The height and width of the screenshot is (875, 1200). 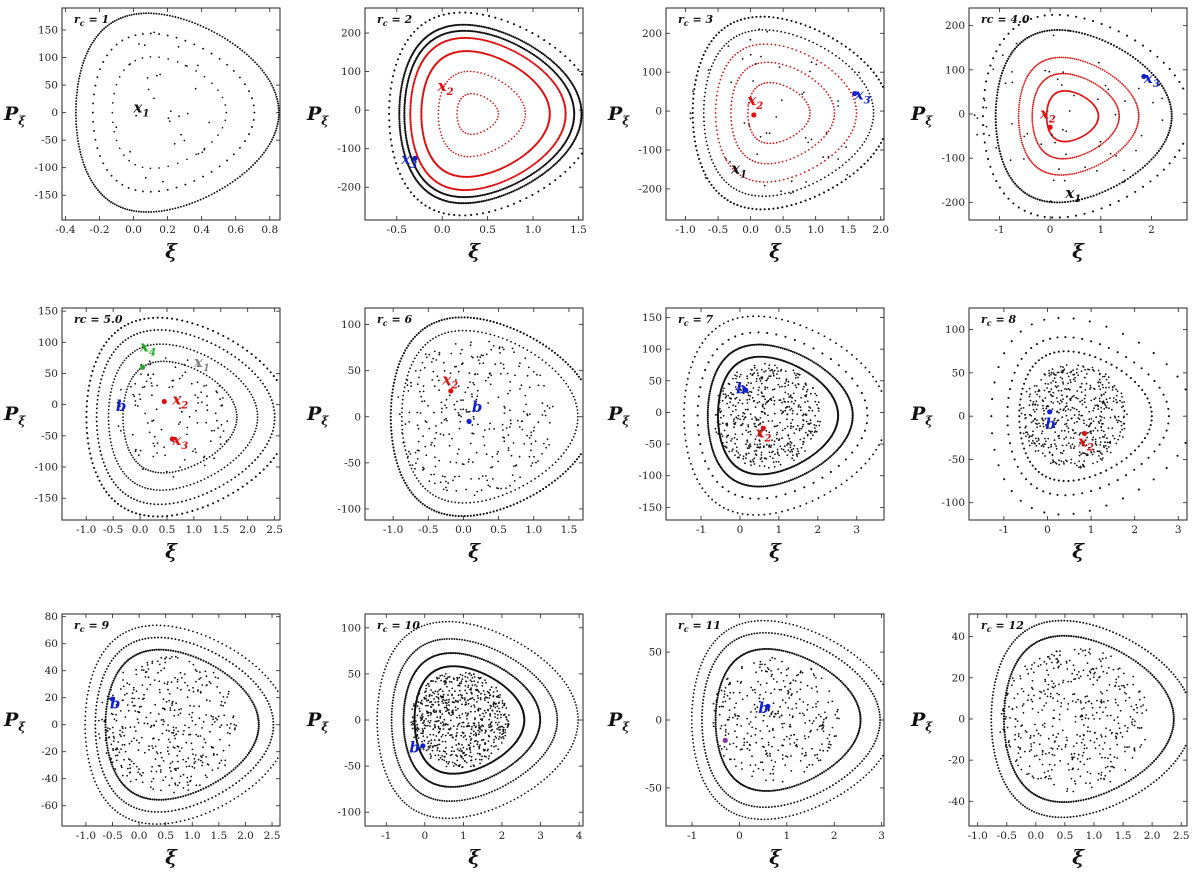 I want to click on y-tick-label: -50, so click(x=49, y=436).